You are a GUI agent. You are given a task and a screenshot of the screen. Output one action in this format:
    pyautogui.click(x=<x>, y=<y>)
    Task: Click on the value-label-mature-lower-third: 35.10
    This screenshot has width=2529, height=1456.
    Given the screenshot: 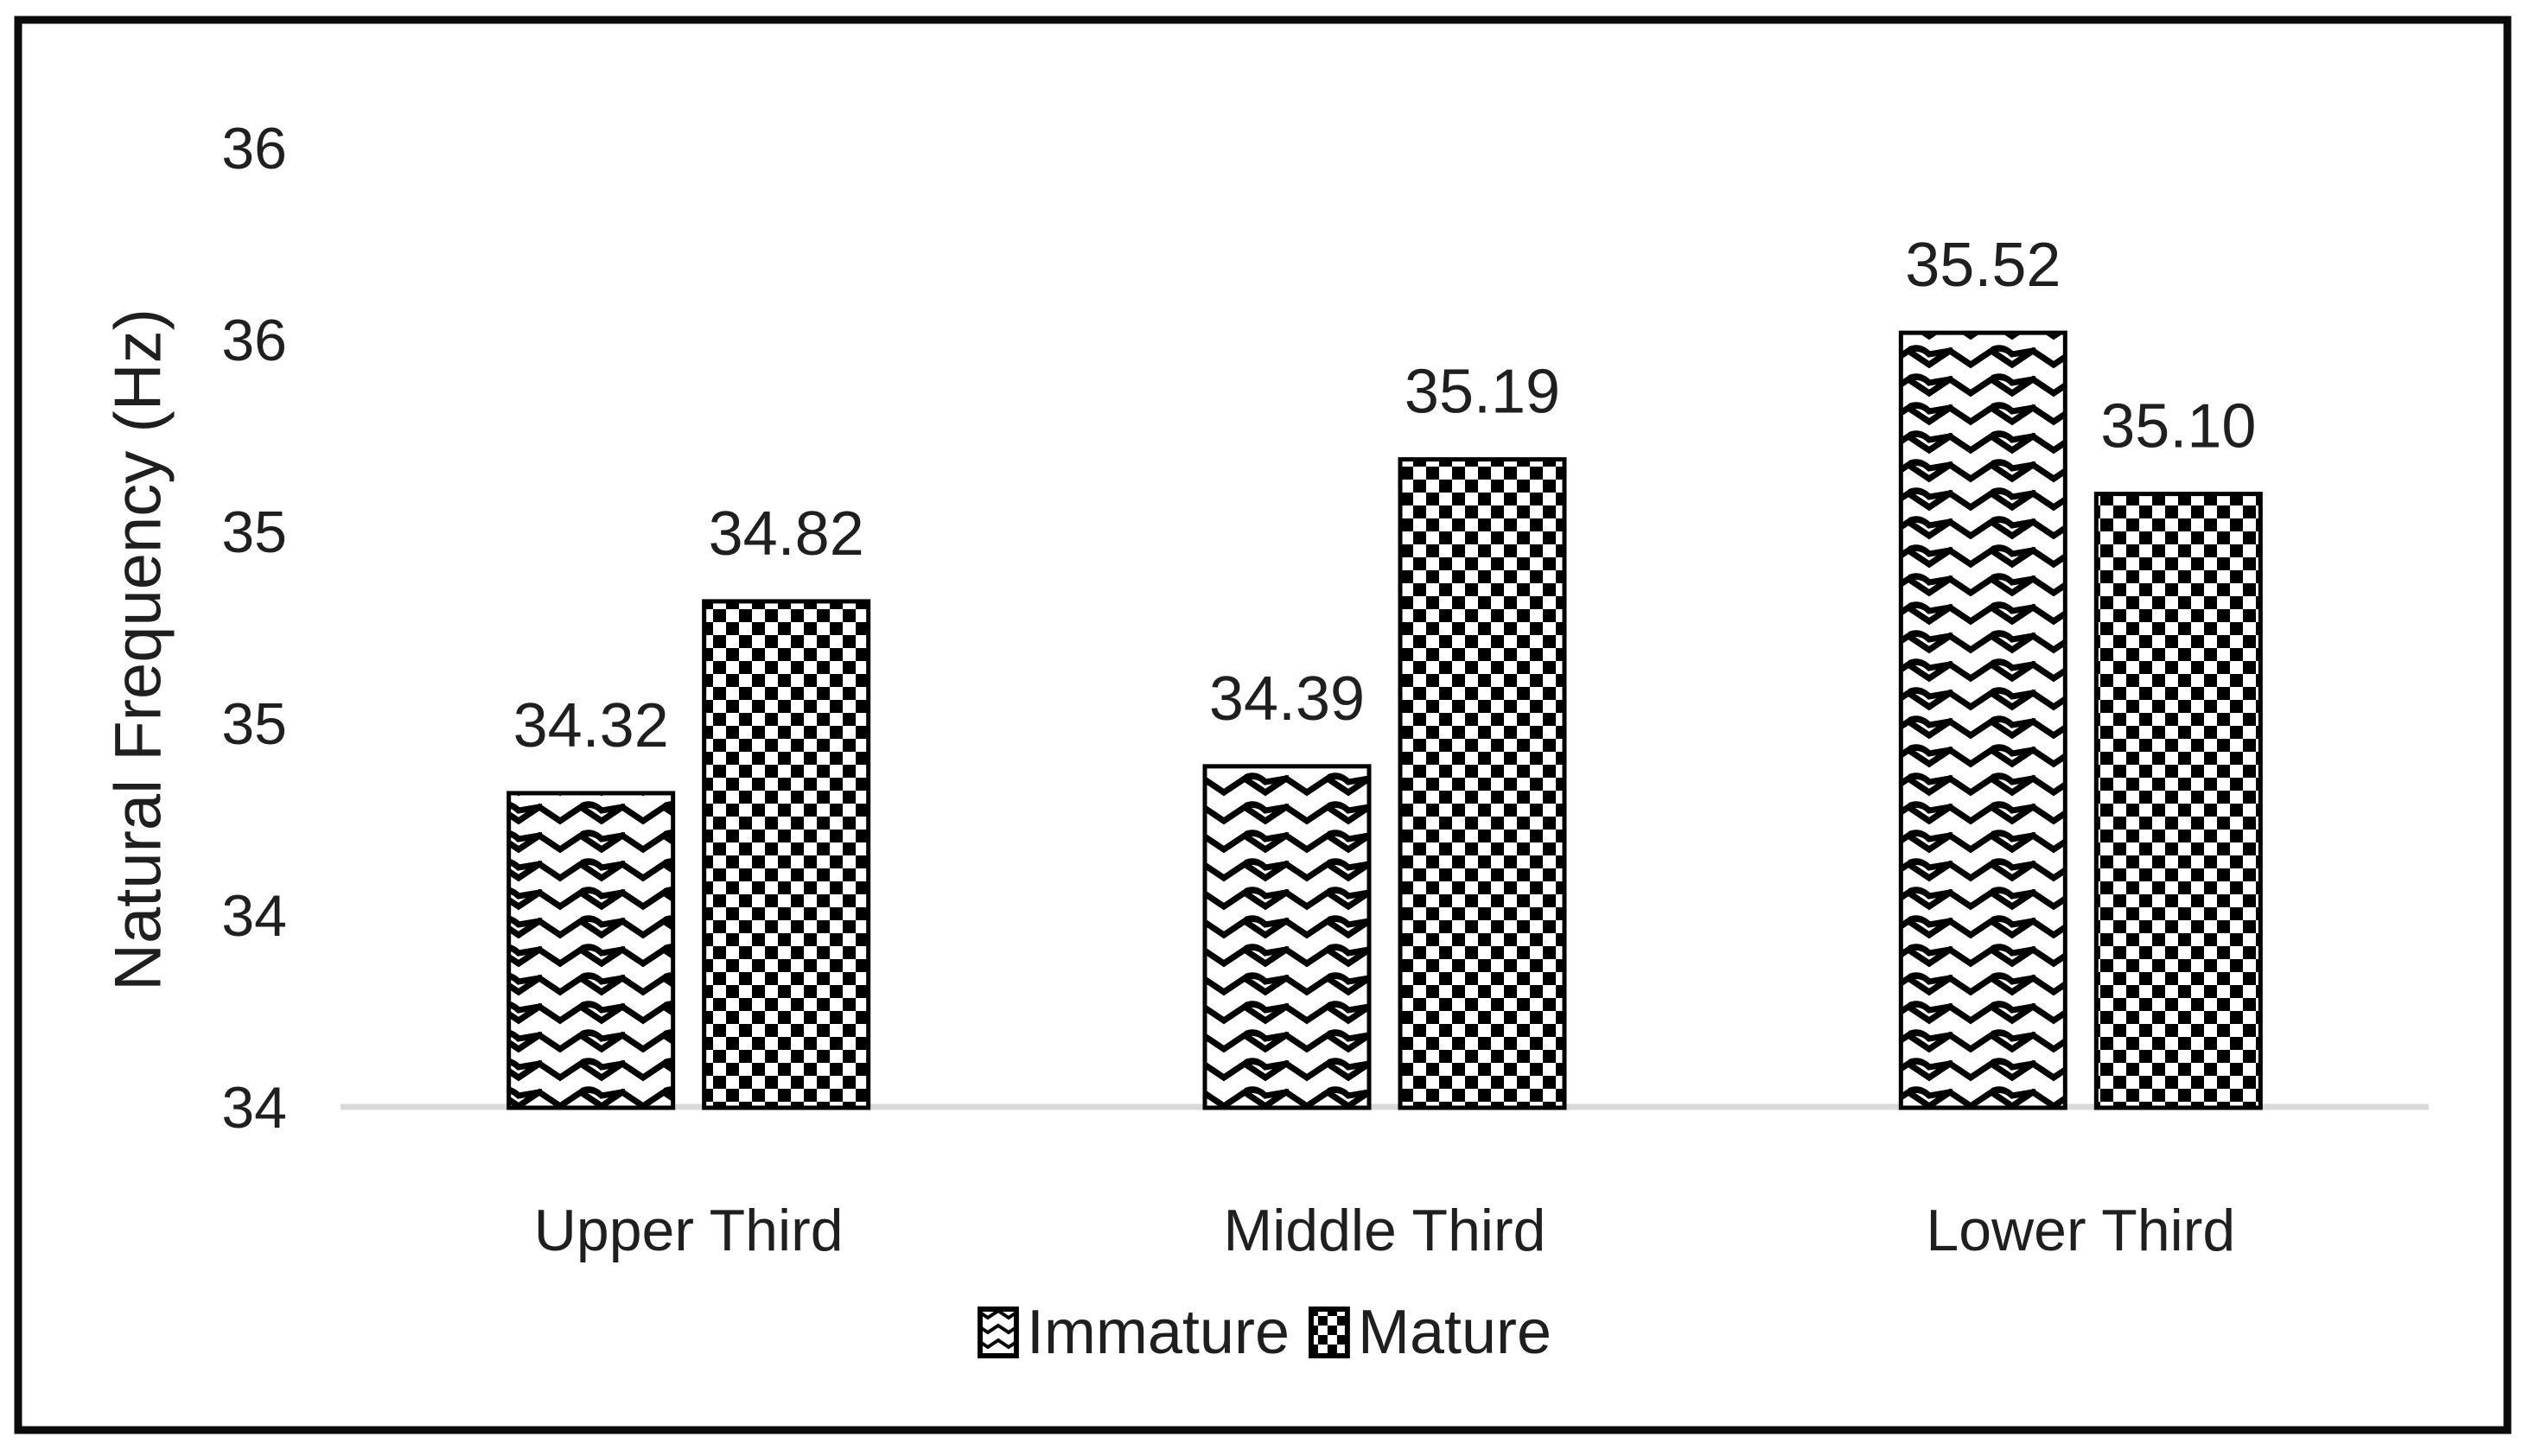 What is the action you would take?
    pyautogui.click(x=2178, y=426)
    